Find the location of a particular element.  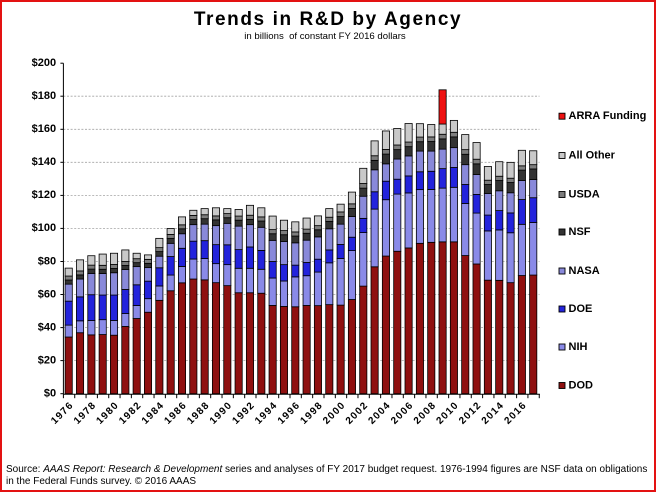

svg-text: NIH is located at coordinates (578, 347).